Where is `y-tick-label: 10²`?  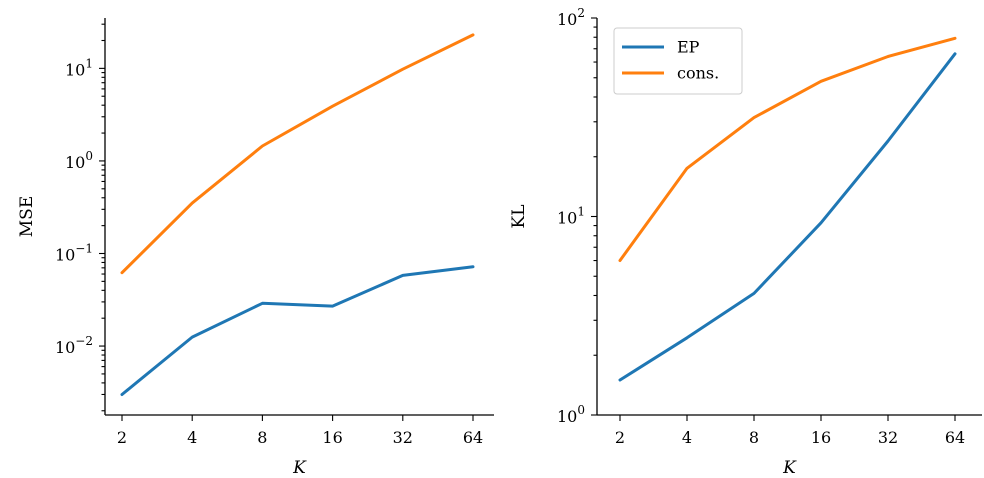
y-tick-label: 10² is located at coordinates (571, 17).